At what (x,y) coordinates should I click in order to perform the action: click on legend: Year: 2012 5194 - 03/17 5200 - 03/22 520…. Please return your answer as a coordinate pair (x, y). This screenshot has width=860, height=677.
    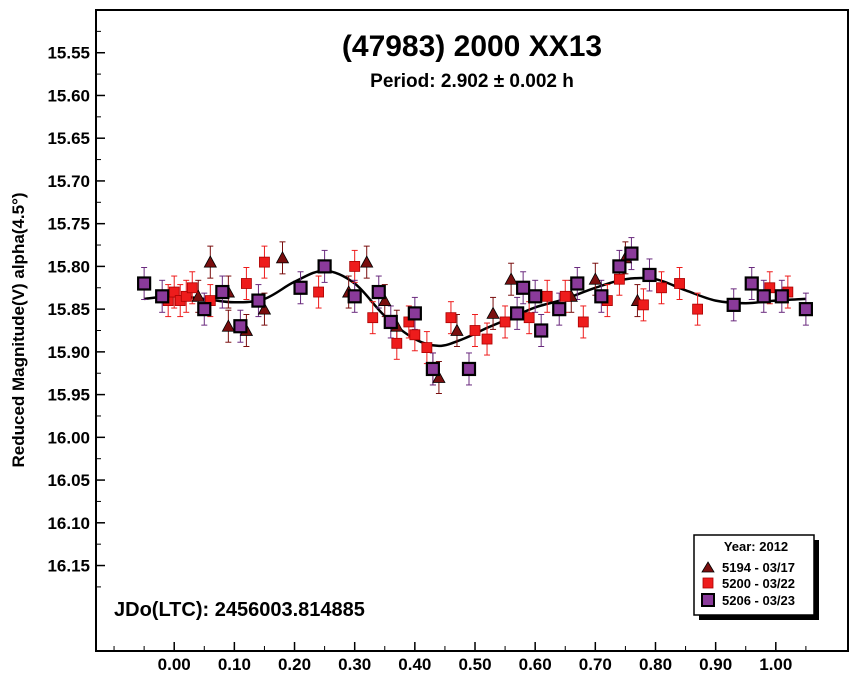
    Looking at the image, I should click on (756, 577).